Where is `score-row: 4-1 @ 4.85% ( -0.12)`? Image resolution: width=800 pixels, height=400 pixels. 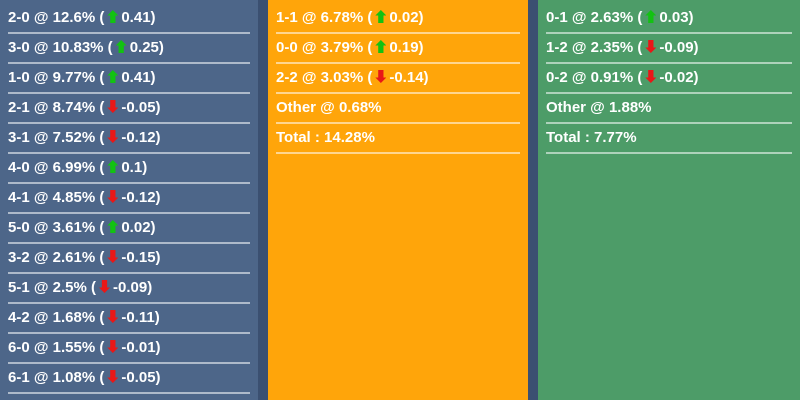 score-row: 4-1 @ 4.85% ( -0.12) is located at coordinates (129, 199).